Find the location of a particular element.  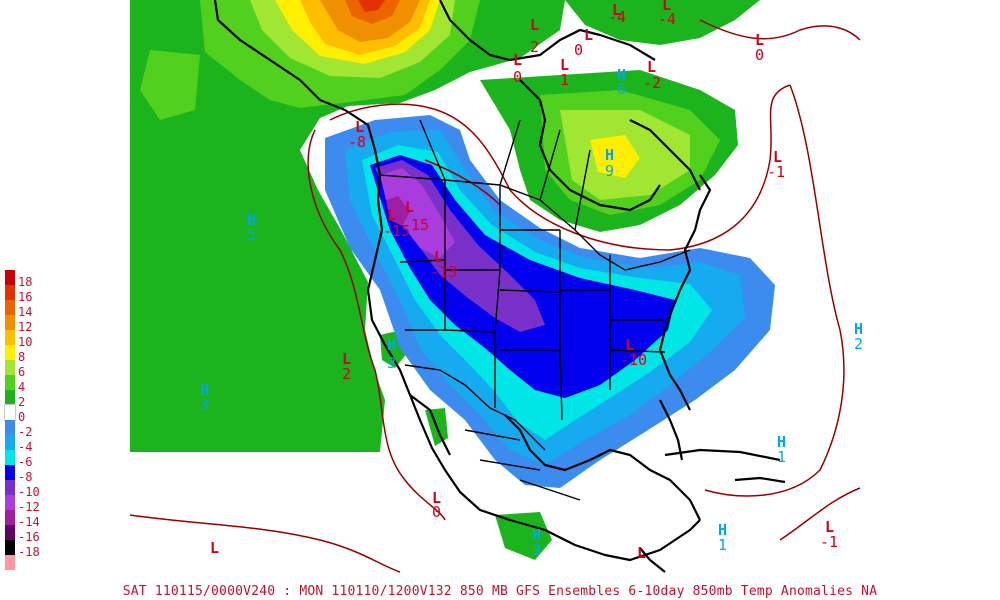

center-high-gulf-of-alaska: H5 is located at coordinates (251, 227).